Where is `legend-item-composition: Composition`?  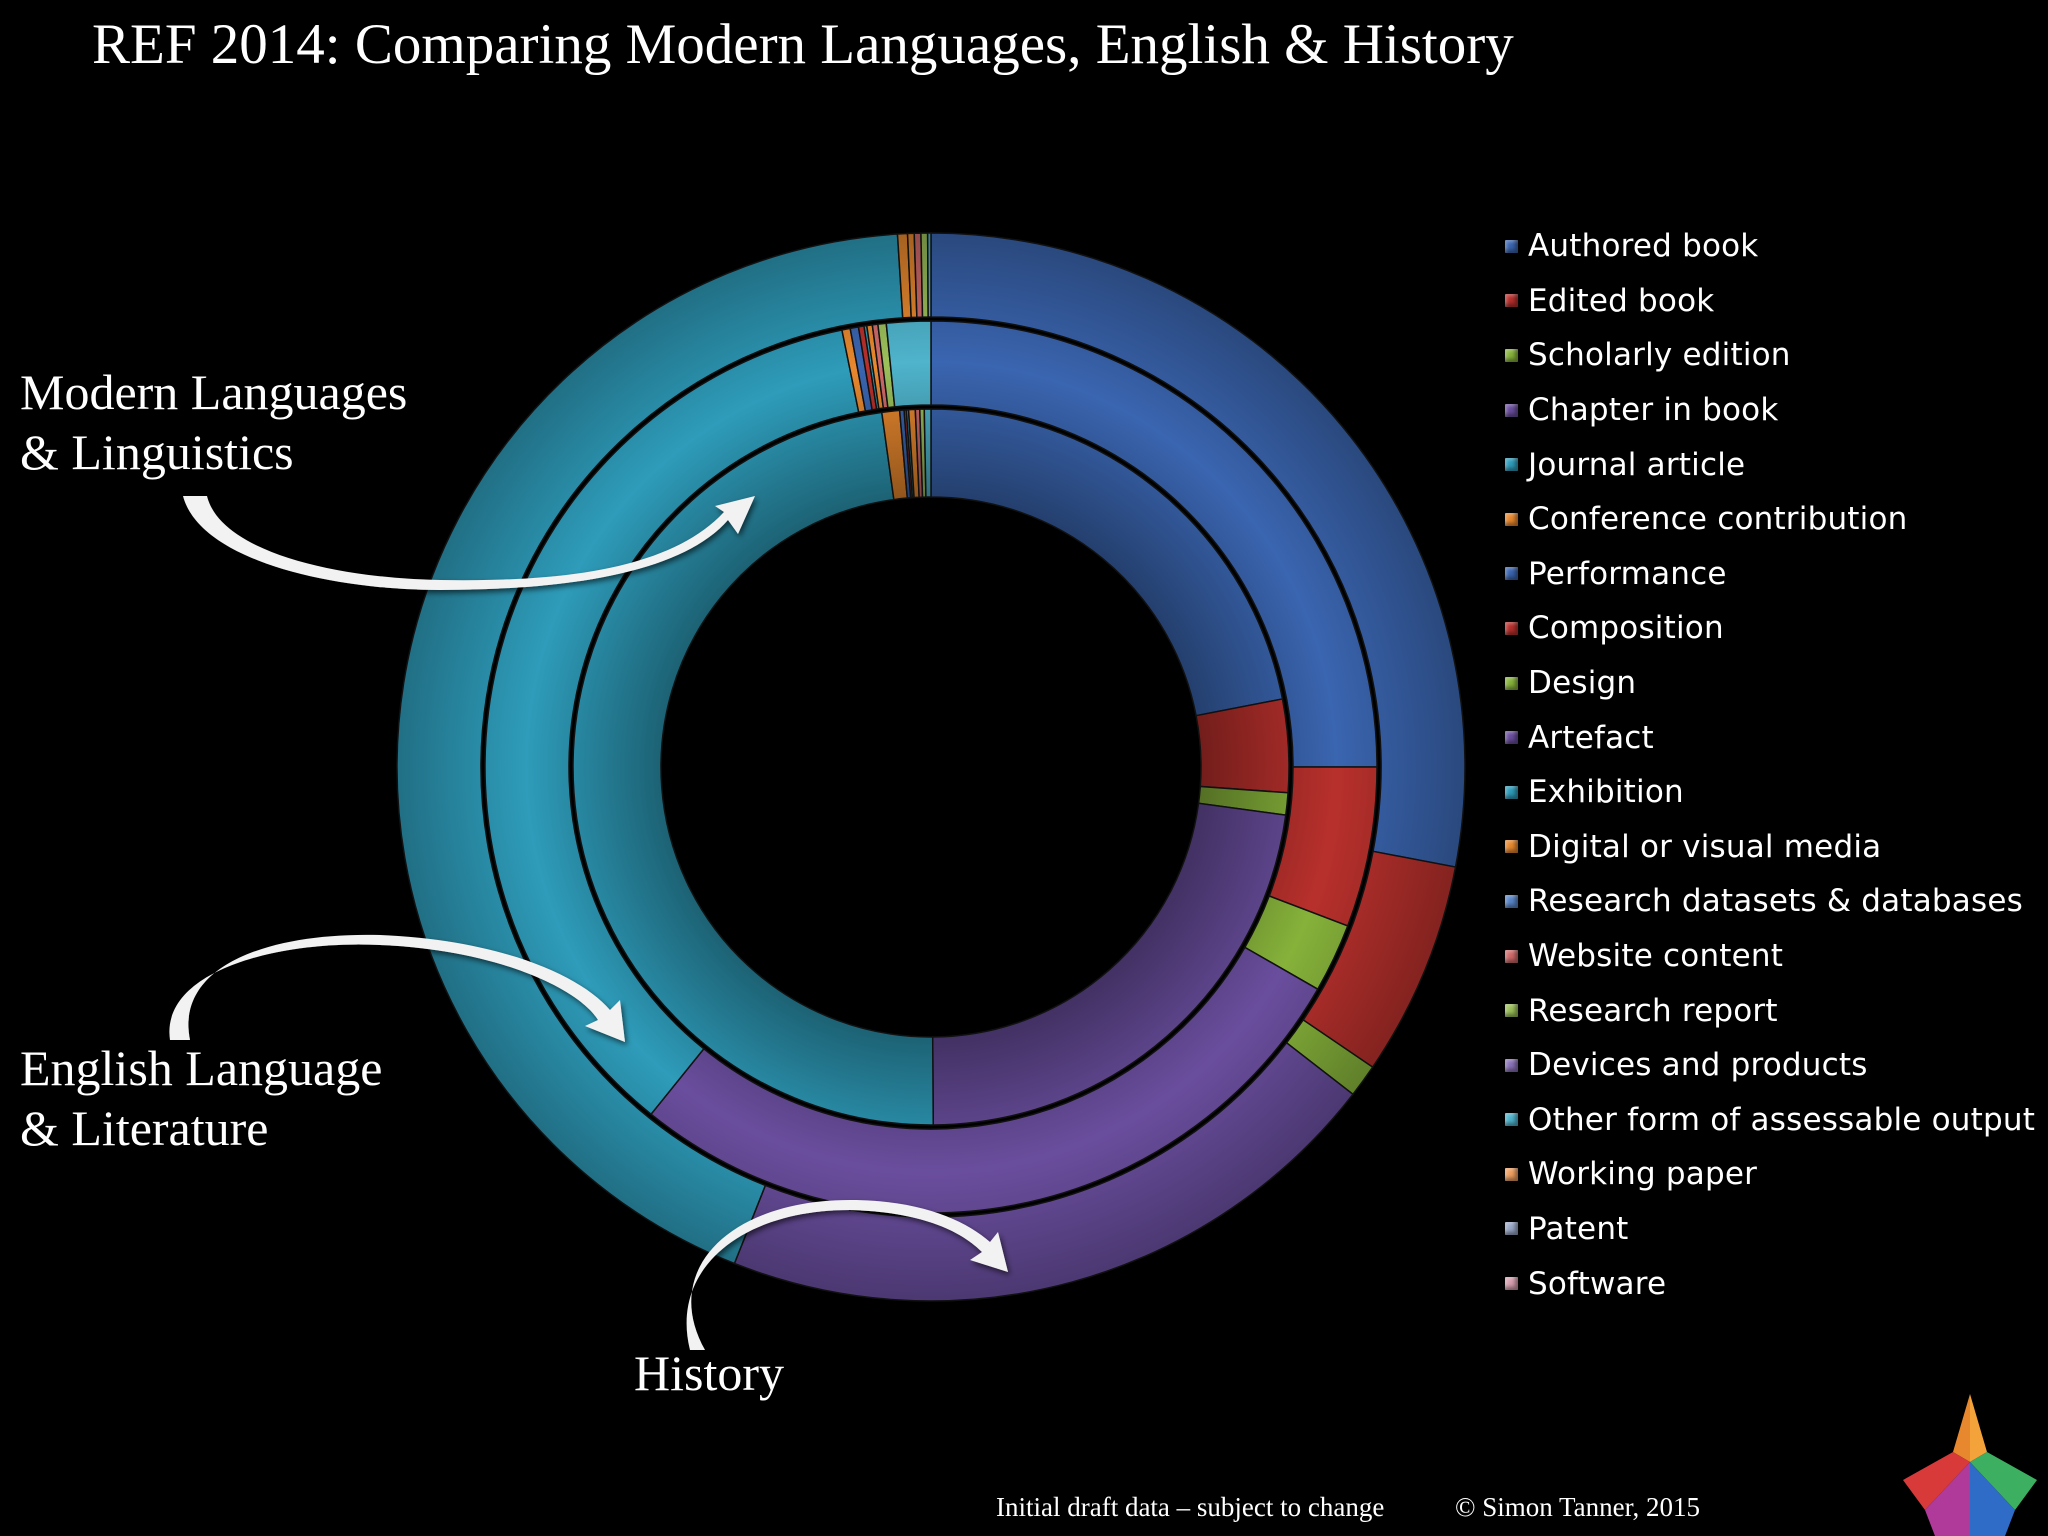
legend-item-composition: Composition is located at coordinates (1770, 628).